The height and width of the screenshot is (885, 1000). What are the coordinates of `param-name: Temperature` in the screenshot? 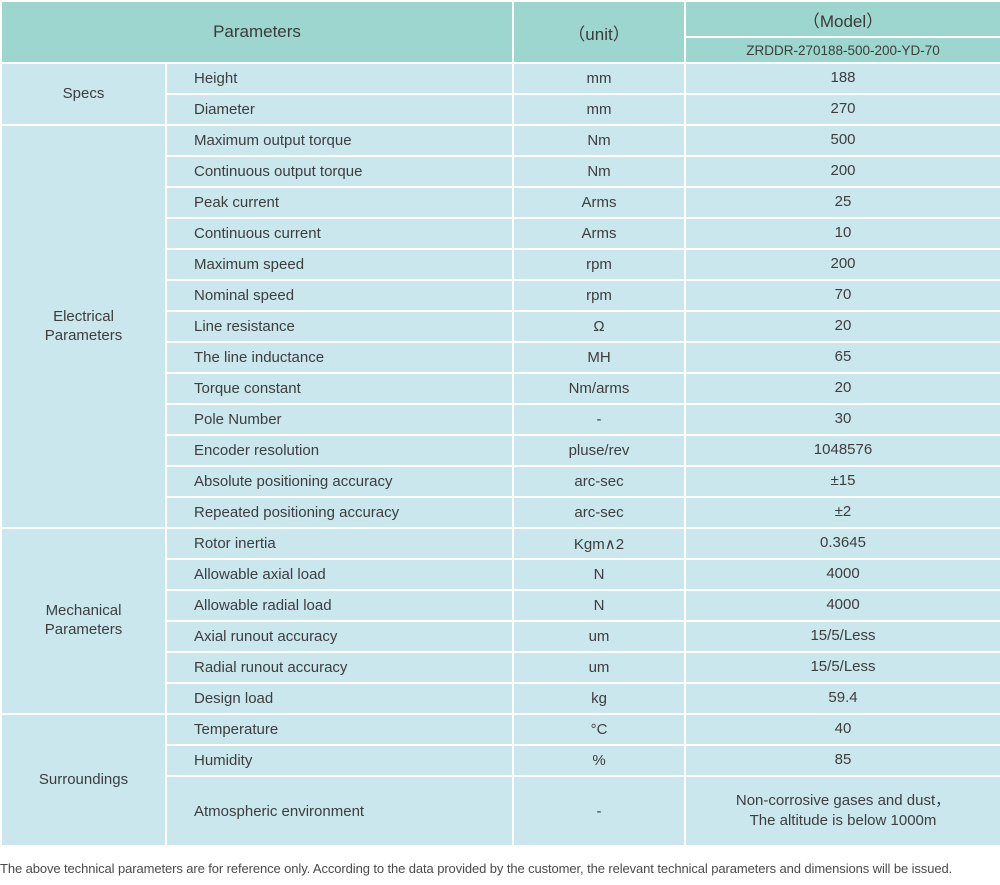 It's located at (339, 729).